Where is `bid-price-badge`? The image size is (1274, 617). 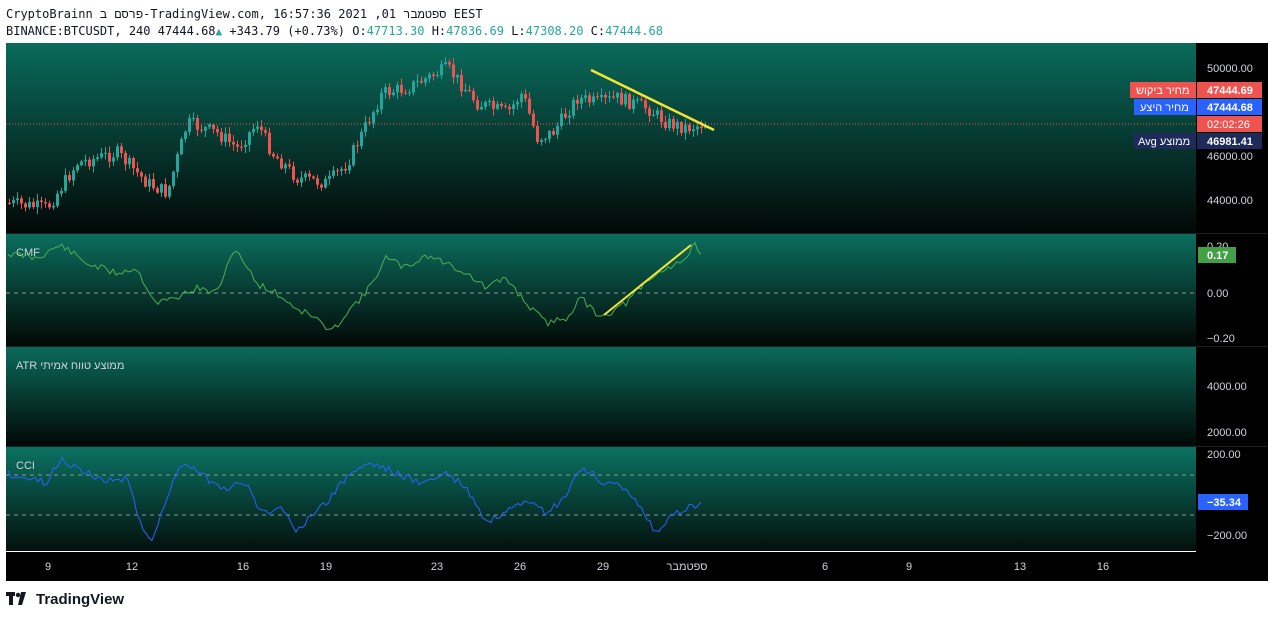
bid-price-badge is located at coordinates (1229, 107).